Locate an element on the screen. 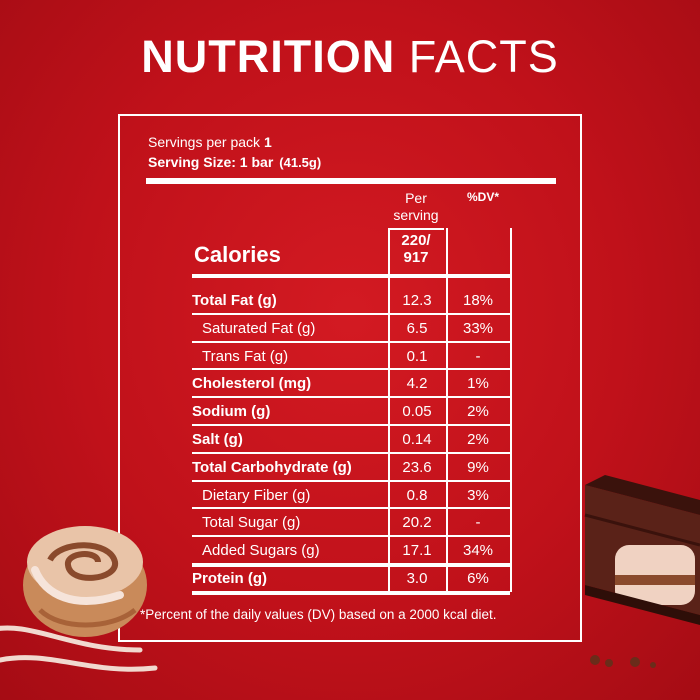 The height and width of the screenshot is (700, 700). servings-label: Servings per pack is located at coordinates (204, 142).